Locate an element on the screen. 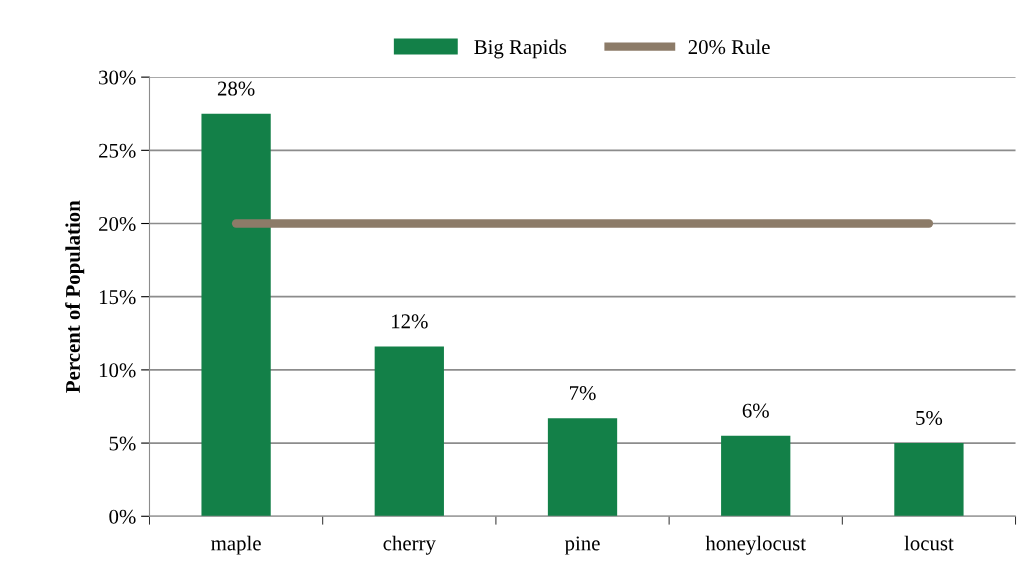 This screenshot has width=1031, height=563. legend-label: Big Rapids is located at coordinates (520, 49).